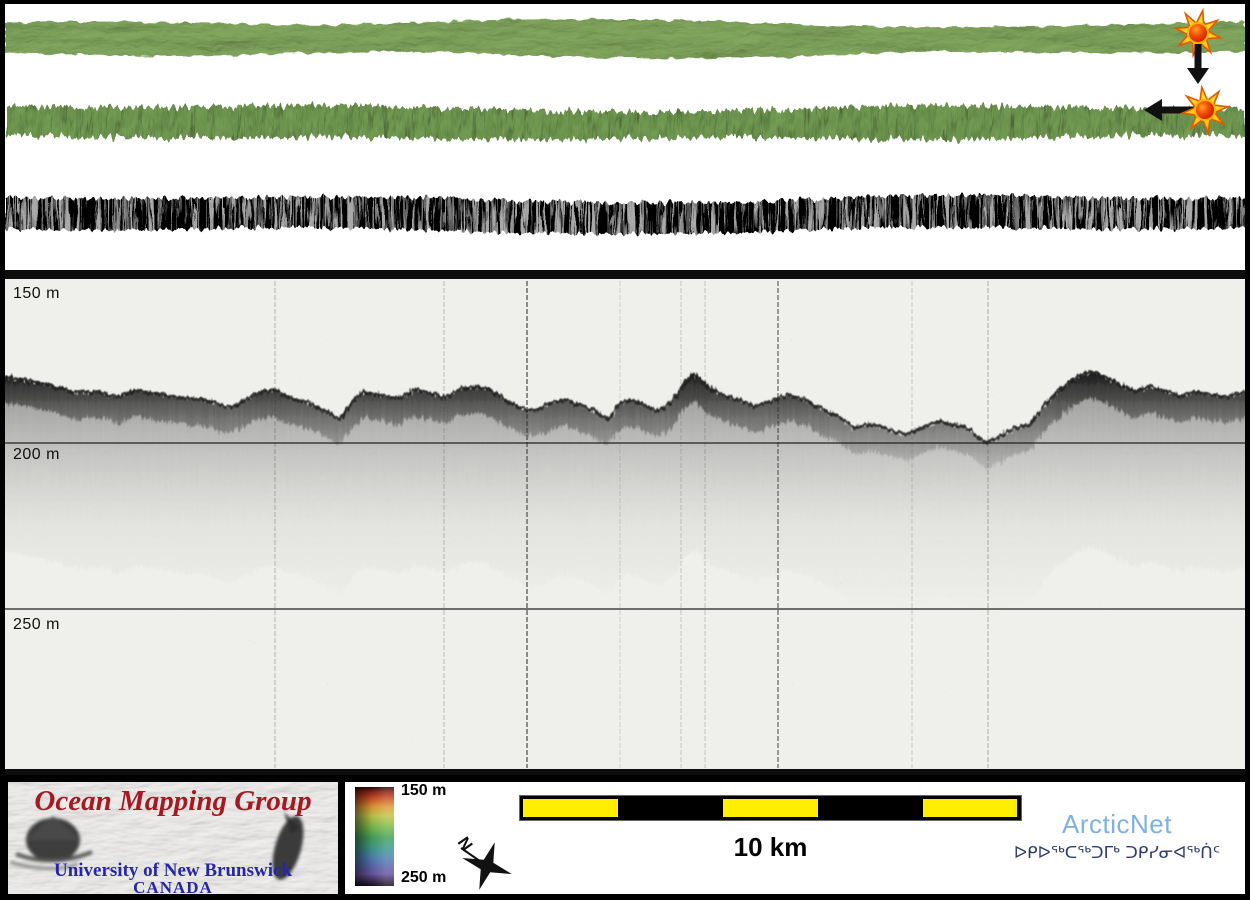  I want to click on colorbar-bottom-label: 250 m, so click(424, 877).